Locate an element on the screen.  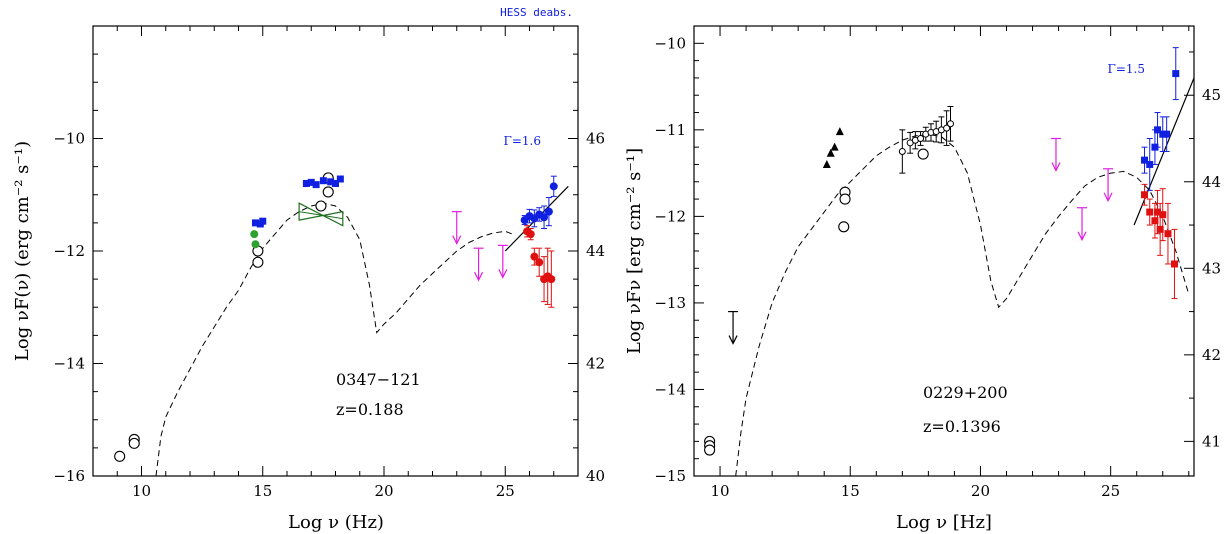
redshift-label: z=0.1396 is located at coordinates (962, 426).